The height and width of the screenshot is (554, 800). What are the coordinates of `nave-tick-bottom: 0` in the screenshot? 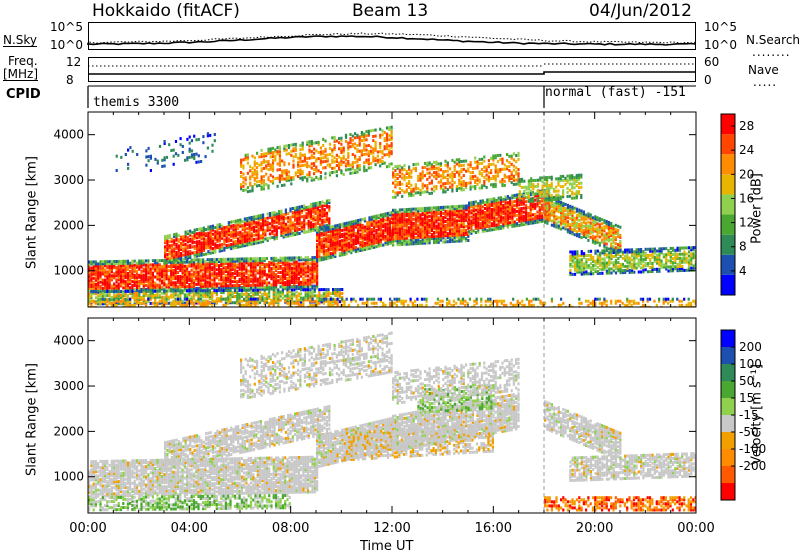 It's located at (708, 80).